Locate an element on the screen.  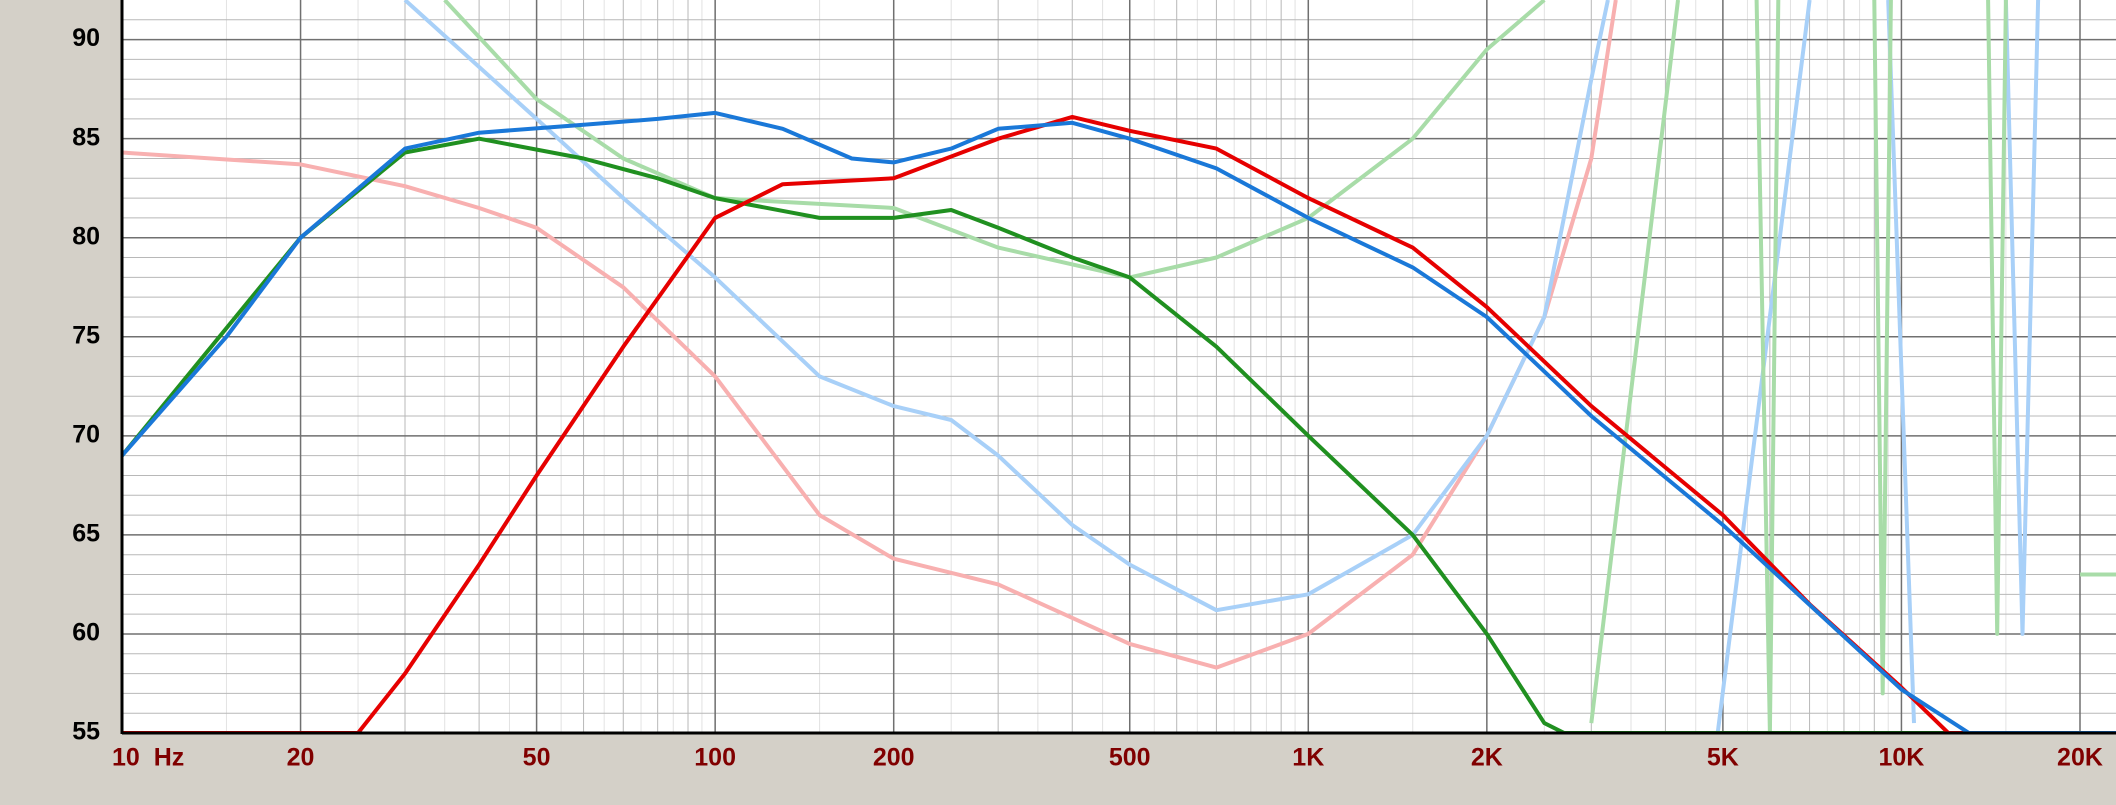
y-tick-label: 80 is located at coordinates (86, 236).